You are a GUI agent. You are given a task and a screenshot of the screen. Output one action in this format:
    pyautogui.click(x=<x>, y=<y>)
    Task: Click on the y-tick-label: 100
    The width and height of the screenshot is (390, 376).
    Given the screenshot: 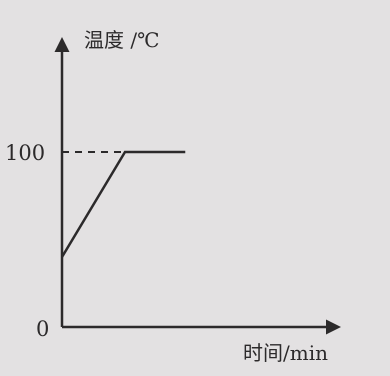 What is the action you would take?
    pyautogui.click(x=25, y=153)
    